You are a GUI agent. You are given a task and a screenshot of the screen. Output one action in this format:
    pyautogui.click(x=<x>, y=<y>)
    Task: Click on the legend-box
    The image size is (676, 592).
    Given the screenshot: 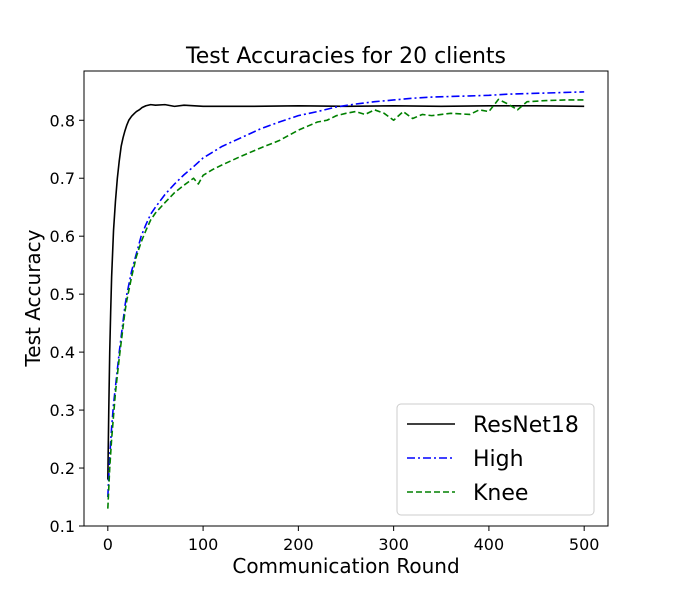 What is the action you would take?
    pyautogui.click(x=495, y=459)
    